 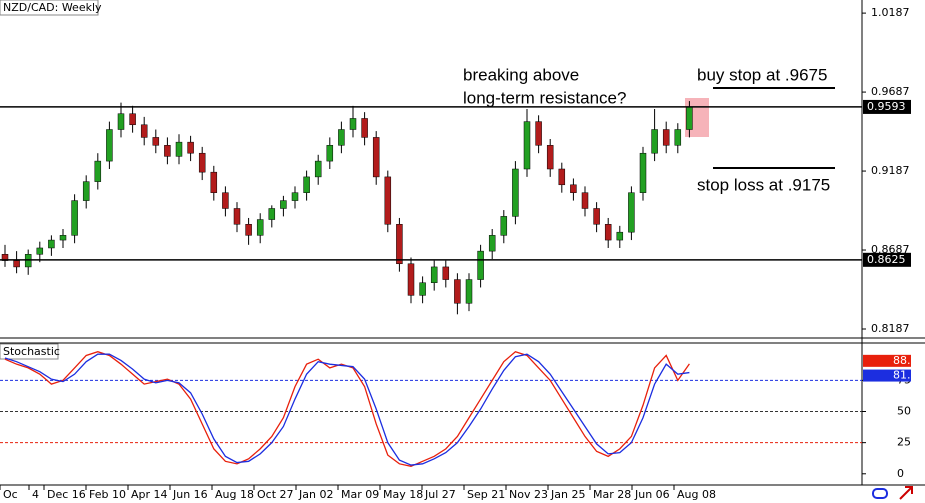 What do you see at coordinates (890, 328) in the screenshot?
I see `y-tick-label: 0.8187` at bounding box center [890, 328].